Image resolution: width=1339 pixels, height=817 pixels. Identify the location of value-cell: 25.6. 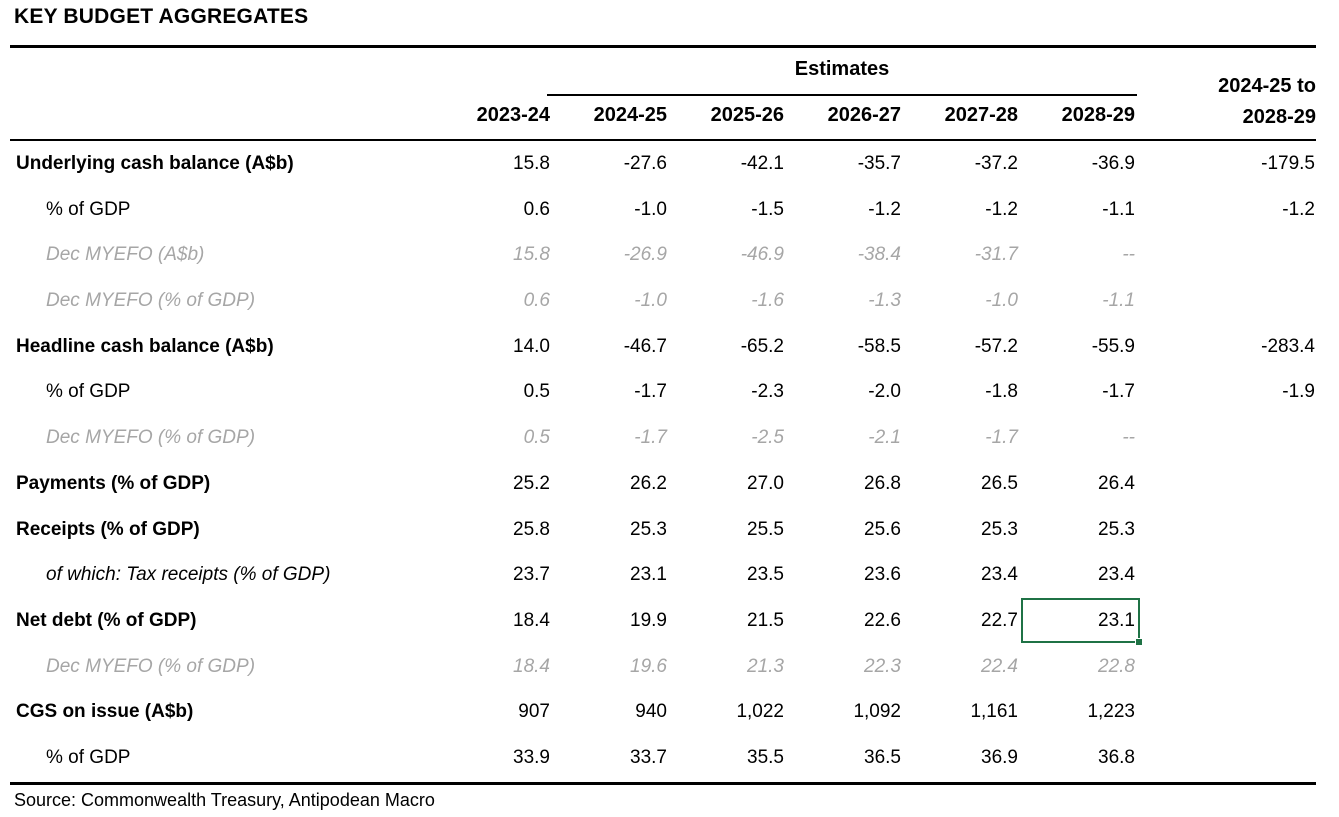
(882, 529).